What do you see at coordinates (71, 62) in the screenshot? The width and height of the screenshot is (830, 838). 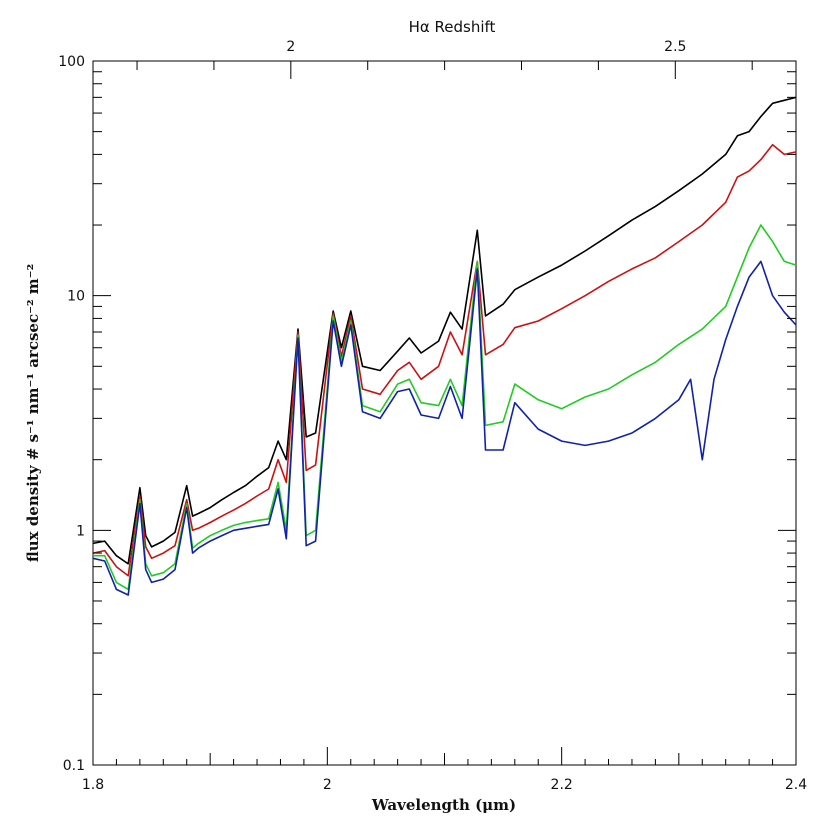 I see `y-tick-label: 100` at bounding box center [71, 62].